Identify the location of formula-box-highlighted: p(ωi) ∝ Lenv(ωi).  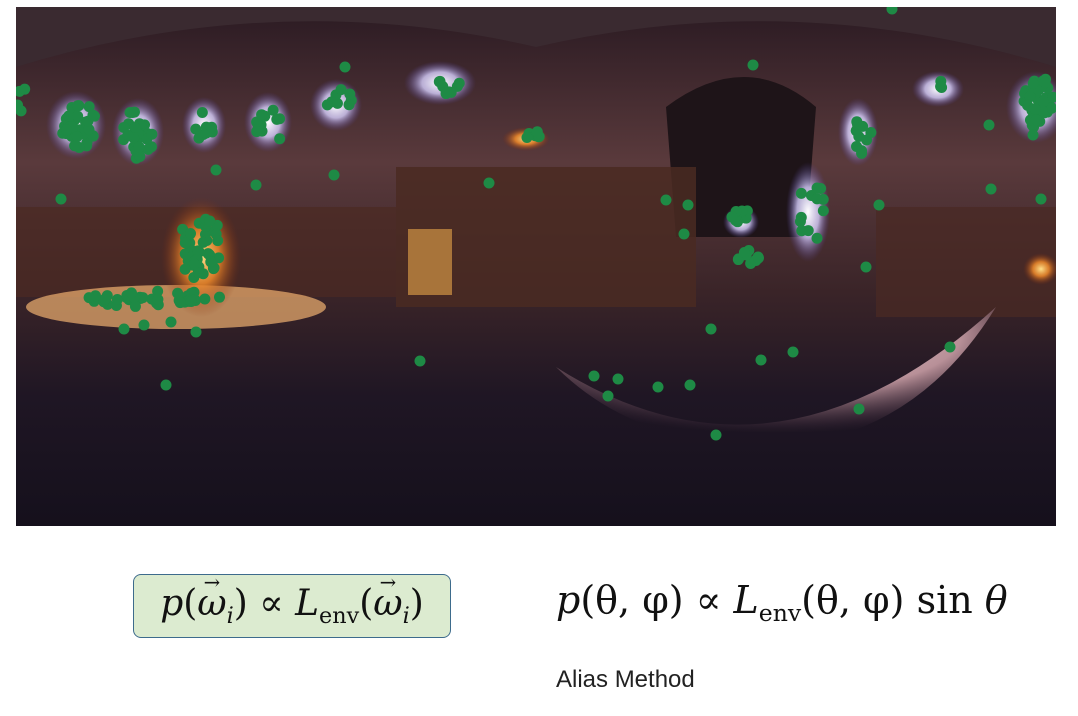
(292, 604).